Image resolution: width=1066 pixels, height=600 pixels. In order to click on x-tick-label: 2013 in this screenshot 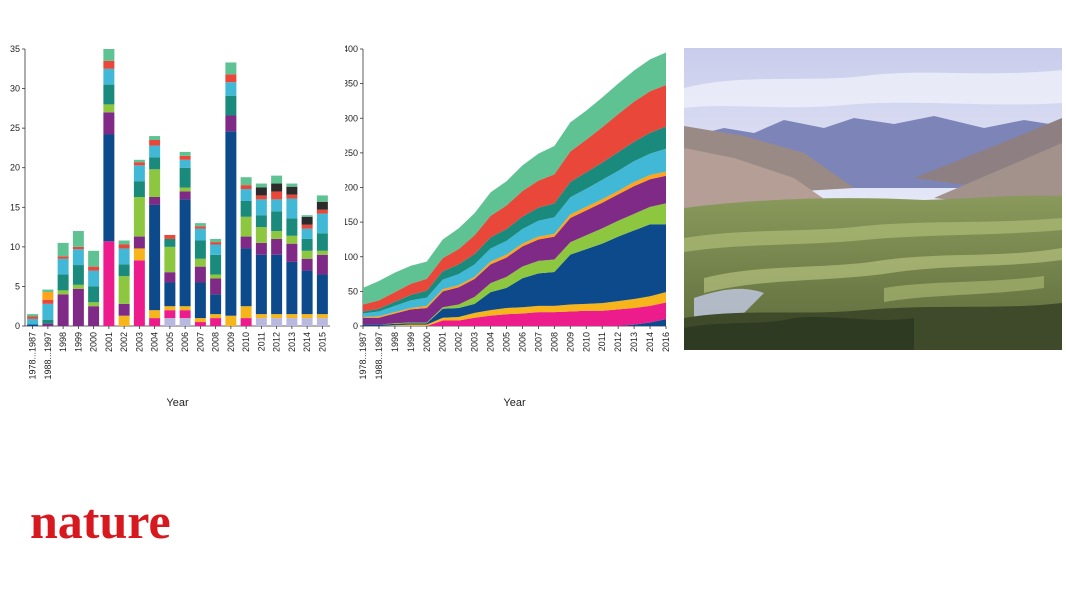, I will do `click(292, 342)`.